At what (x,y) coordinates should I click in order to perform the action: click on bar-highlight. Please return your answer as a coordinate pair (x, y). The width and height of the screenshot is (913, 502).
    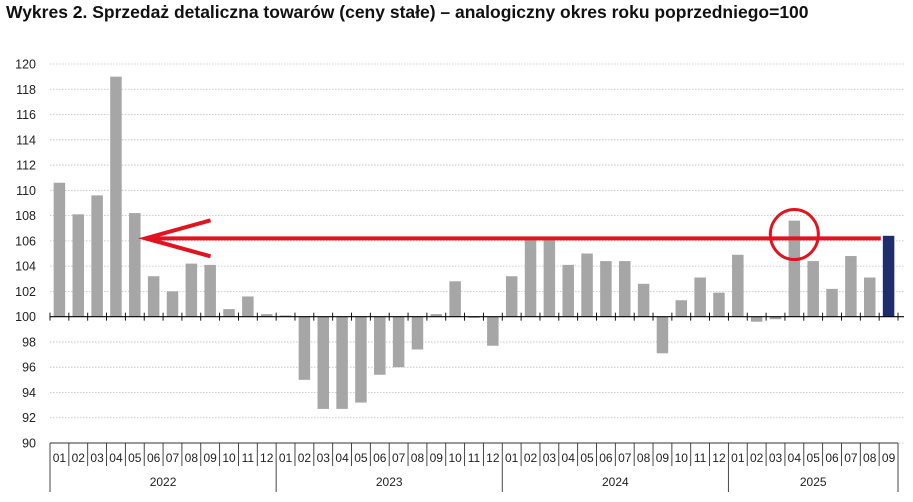
    Looking at the image, I should click on (888, 276).